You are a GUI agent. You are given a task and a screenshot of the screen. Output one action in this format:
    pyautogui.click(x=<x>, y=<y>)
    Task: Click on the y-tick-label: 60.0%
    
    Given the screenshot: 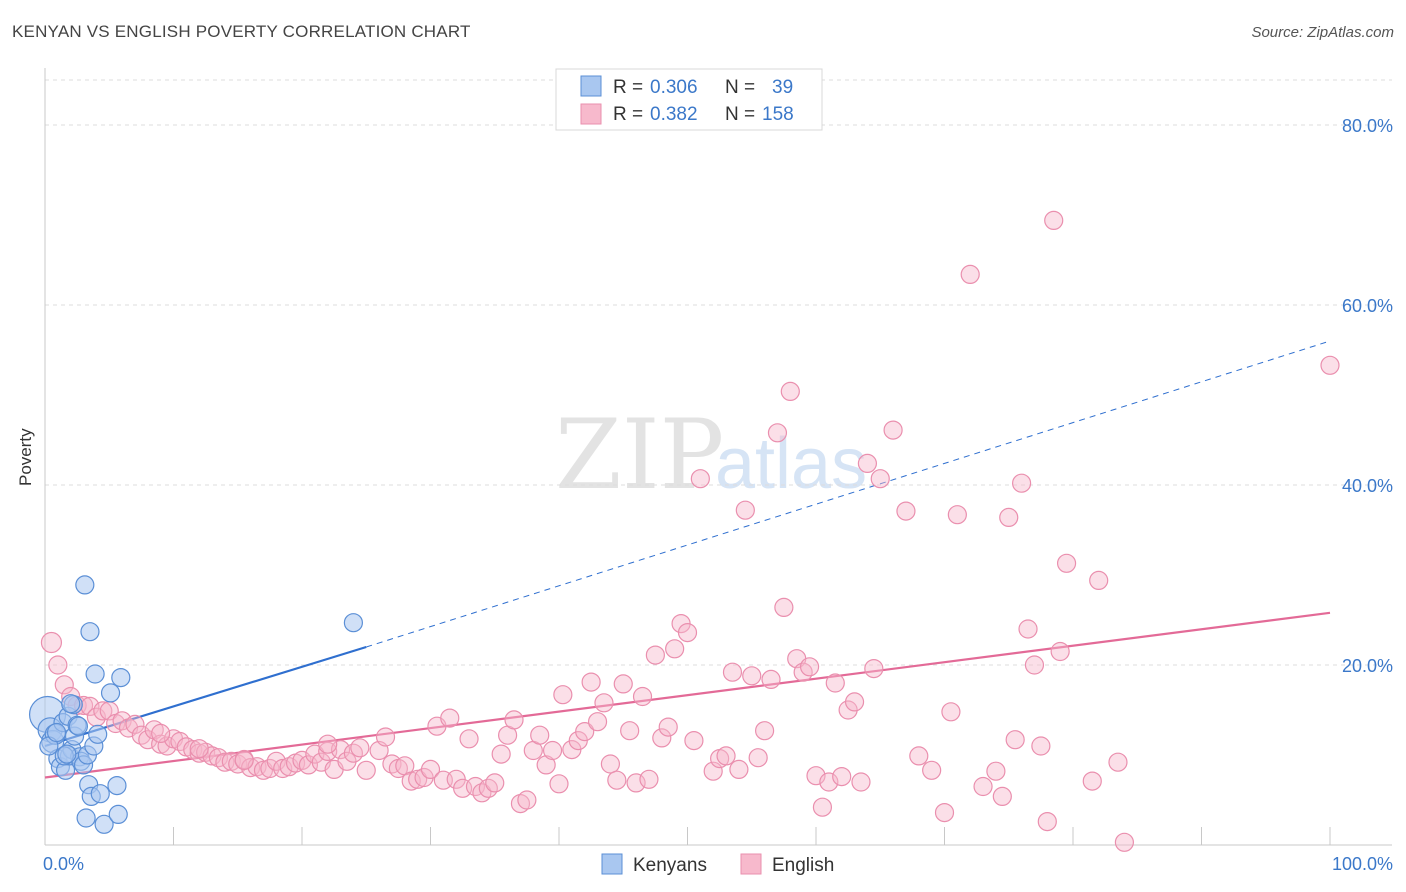 What is the action you would take?
    pyautogui.click(x=1367, y=306)
    